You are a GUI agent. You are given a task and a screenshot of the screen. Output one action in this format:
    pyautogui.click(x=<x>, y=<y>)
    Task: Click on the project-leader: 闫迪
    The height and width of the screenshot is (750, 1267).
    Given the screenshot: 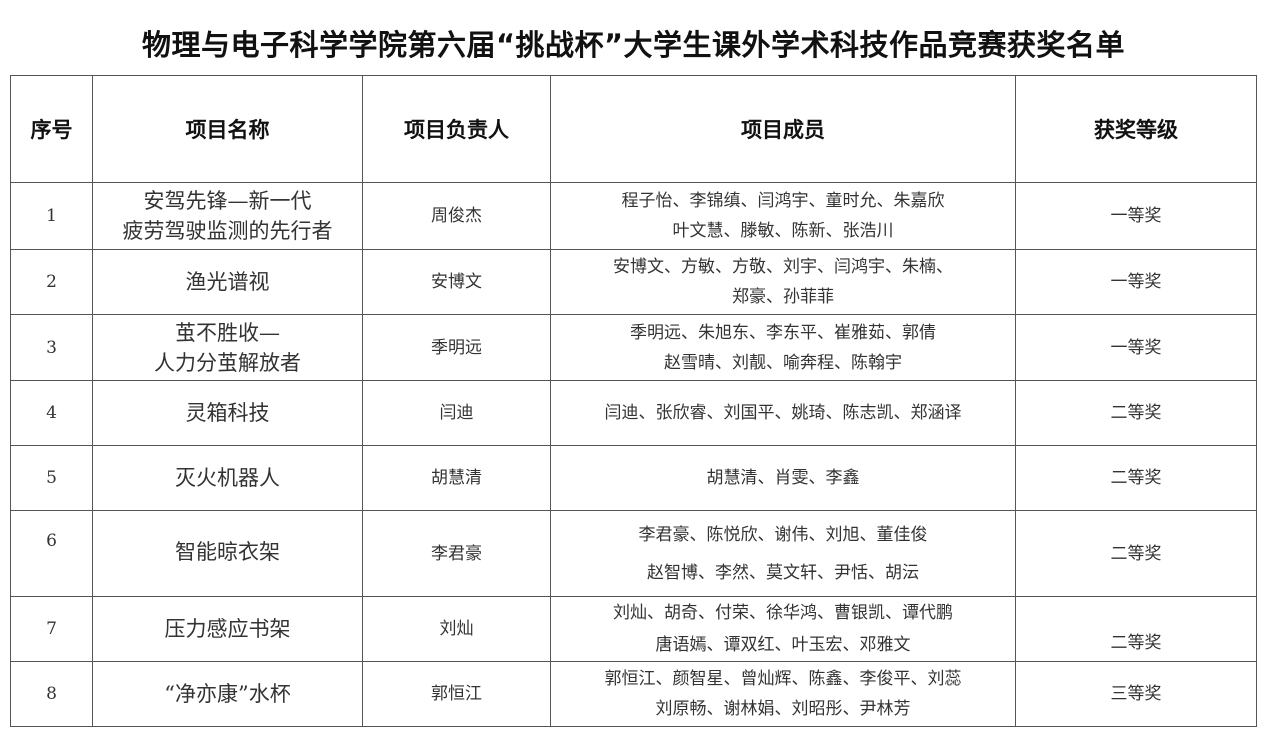 What is the action you would take?
    pyautogui.click(x=456, y=413)
    